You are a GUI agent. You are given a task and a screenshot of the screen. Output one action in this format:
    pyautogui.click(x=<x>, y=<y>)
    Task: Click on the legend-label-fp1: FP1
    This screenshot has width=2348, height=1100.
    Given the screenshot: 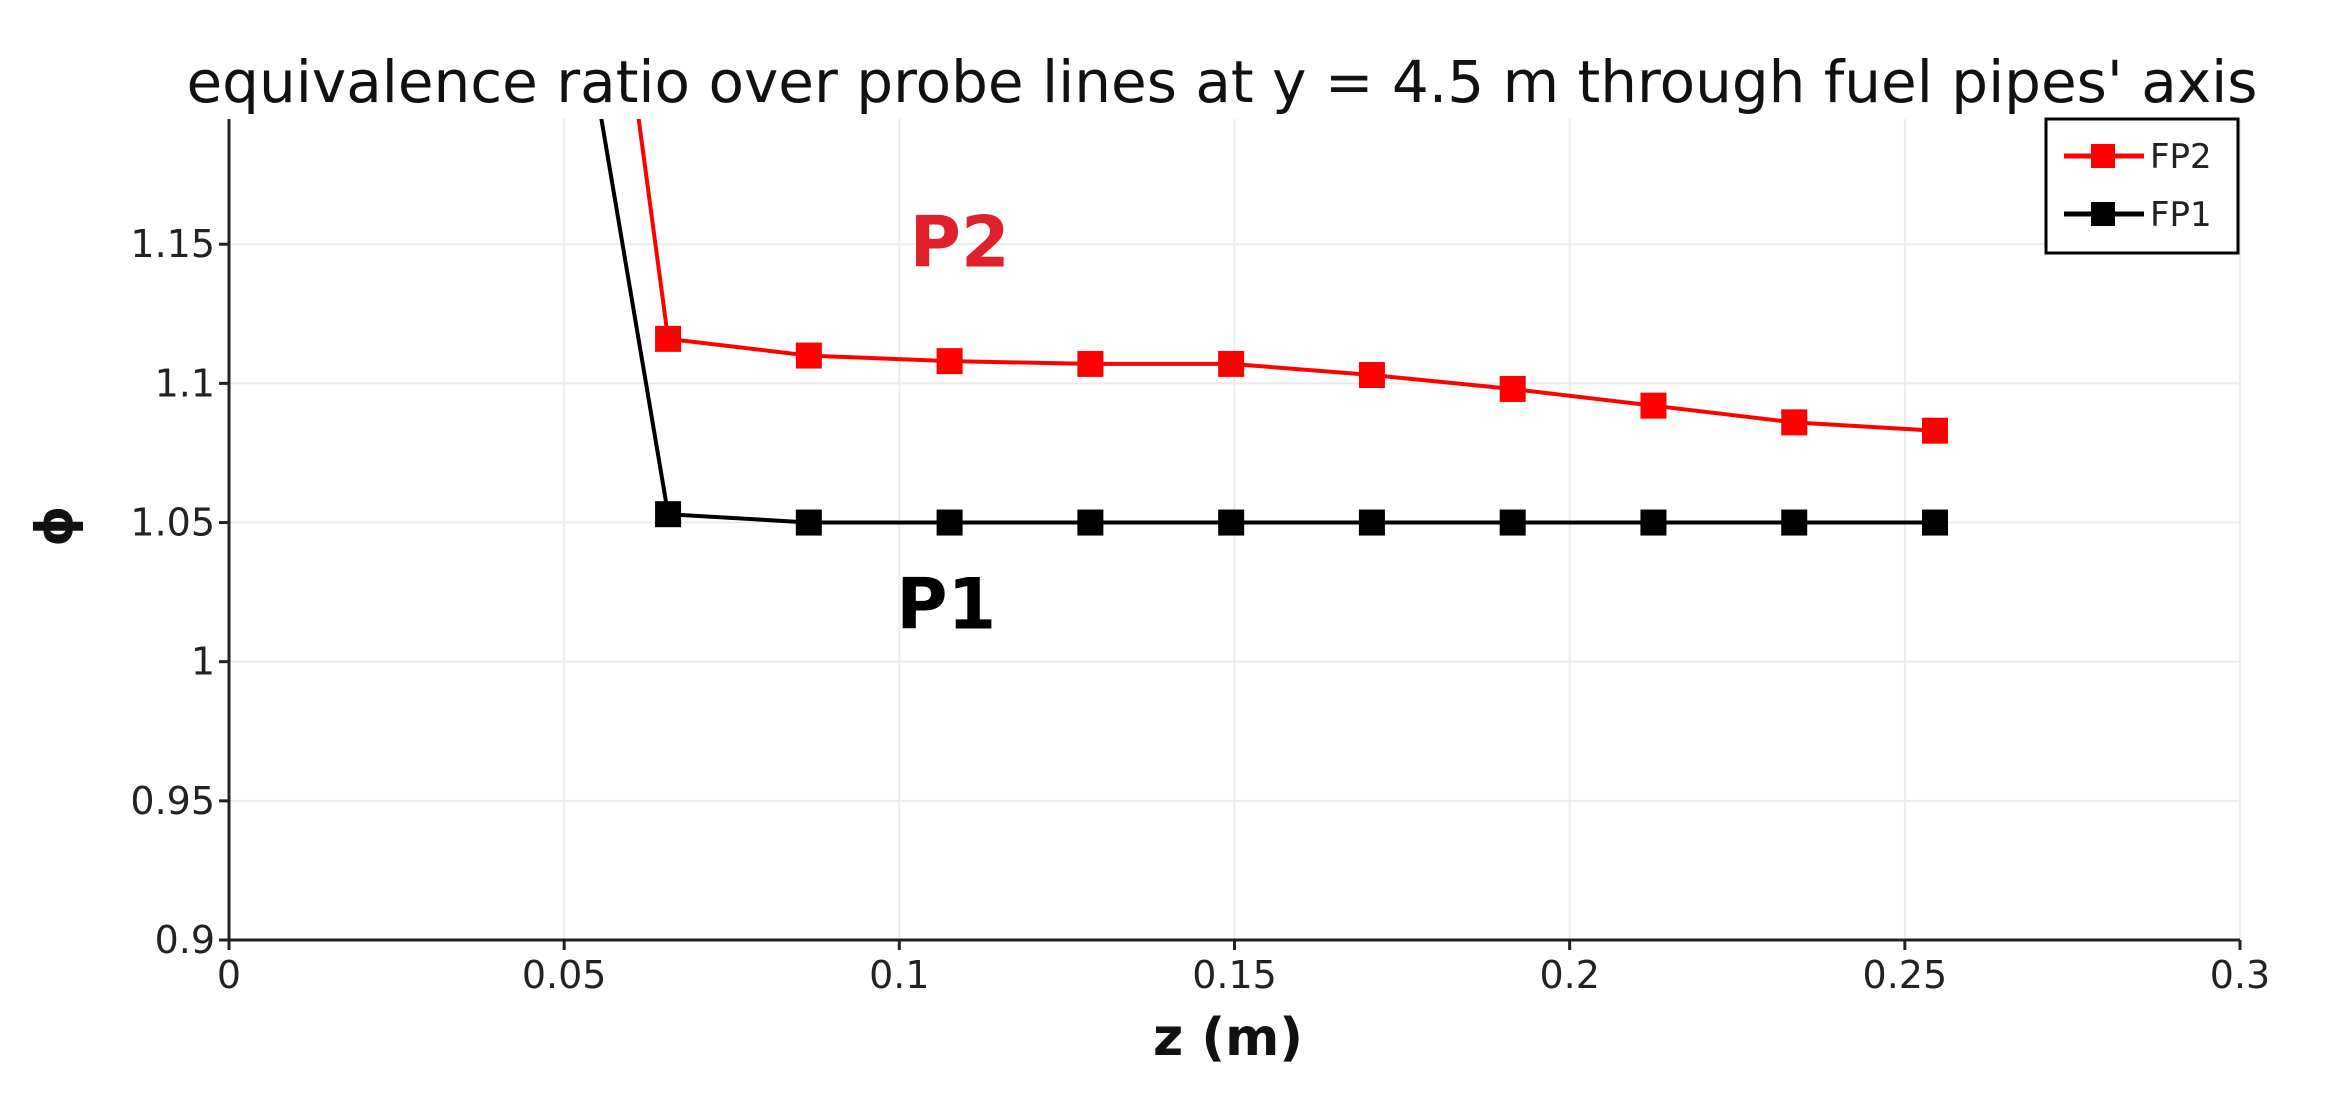 What is the action you would take?
    pyautogui.click(x=2181, y=215)
    